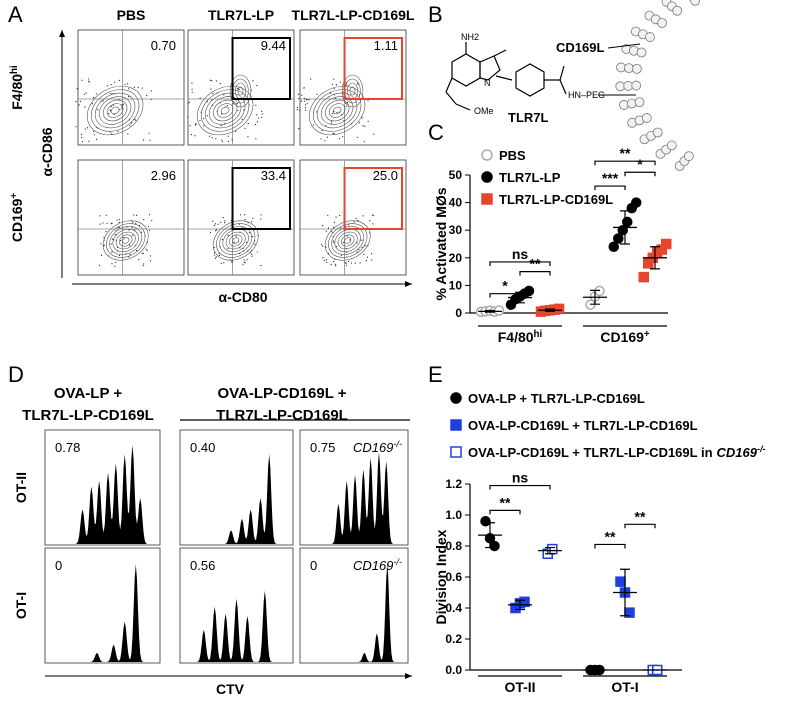  I want to click on y-tick-label: 50, so click(456, 175).